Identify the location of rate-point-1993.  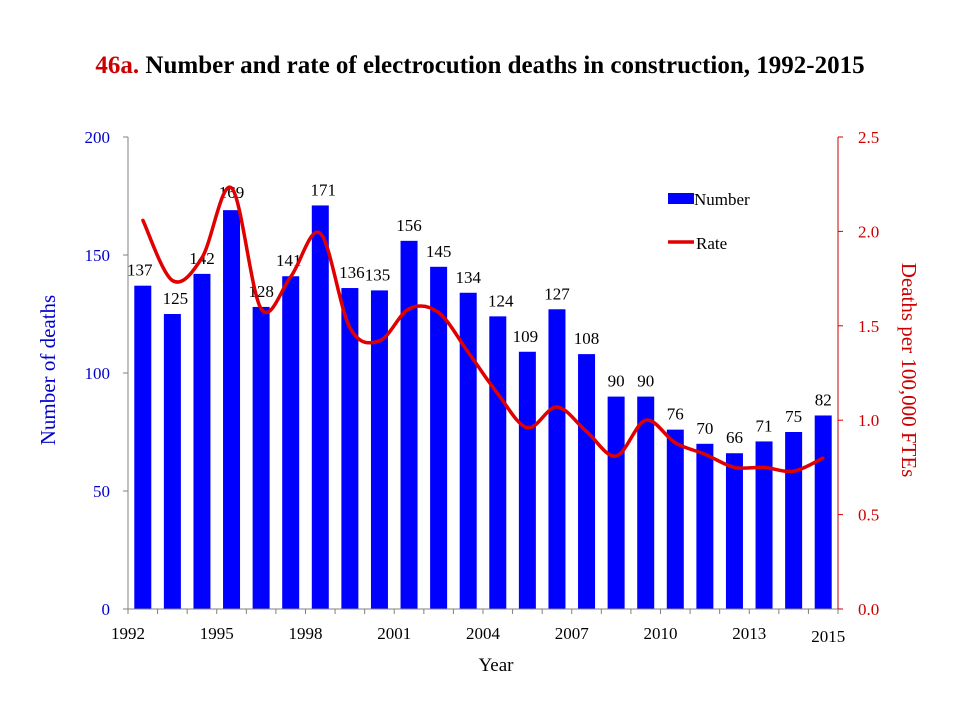
(172, 280).